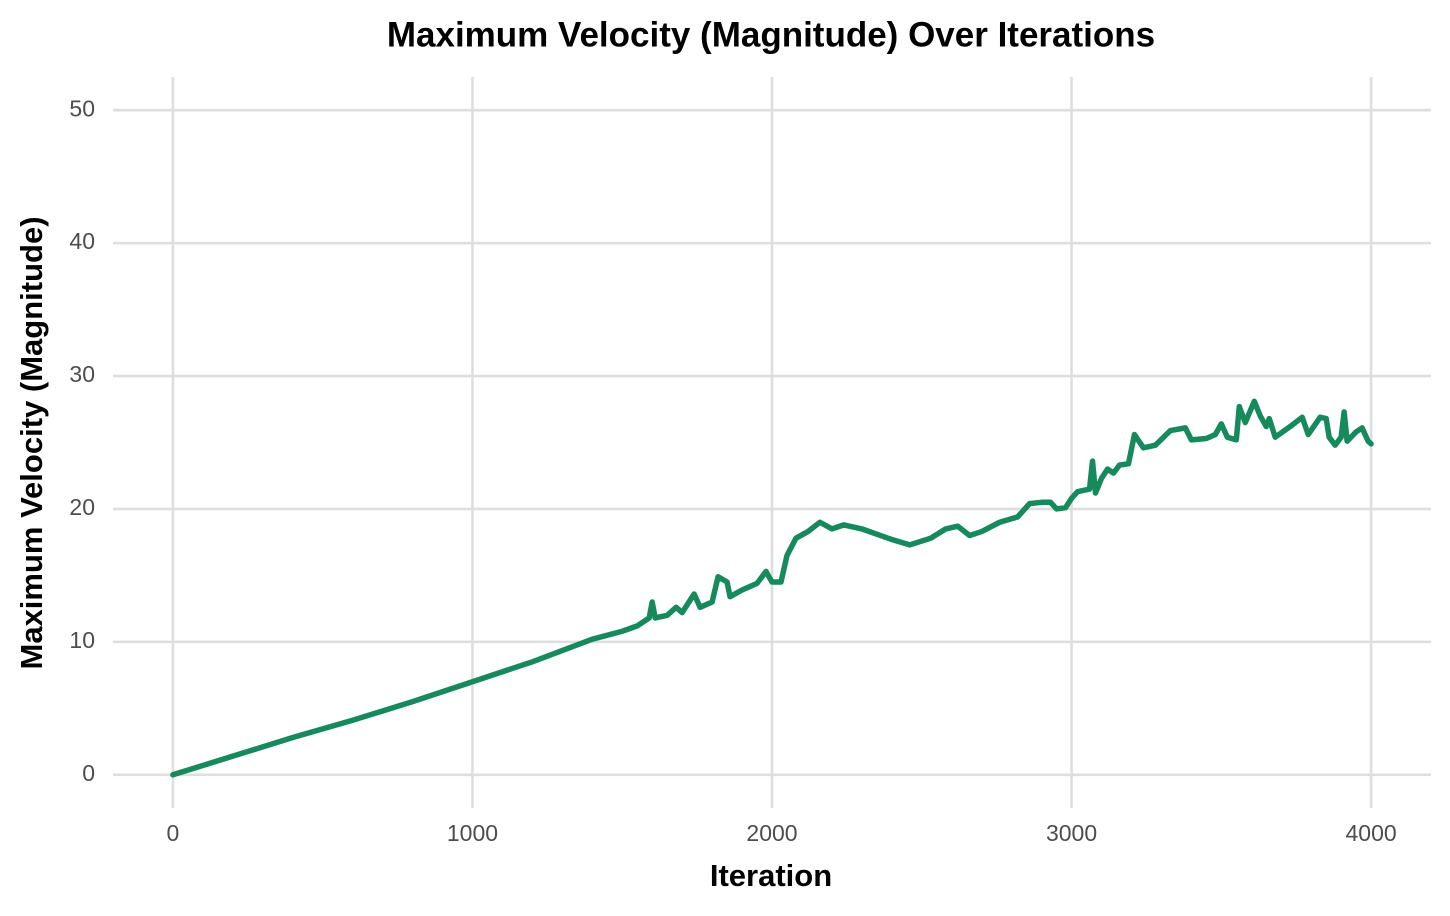  Describe the element at coordinates (82, 507) in the screenshot. I see `y-tick-label: 20` at that location.